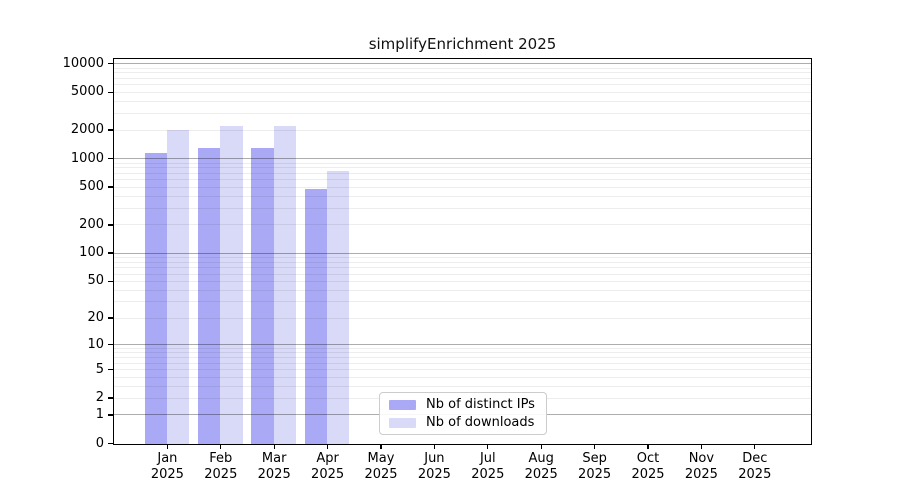  I want to click on month-name: Nov, so click(701, 458).